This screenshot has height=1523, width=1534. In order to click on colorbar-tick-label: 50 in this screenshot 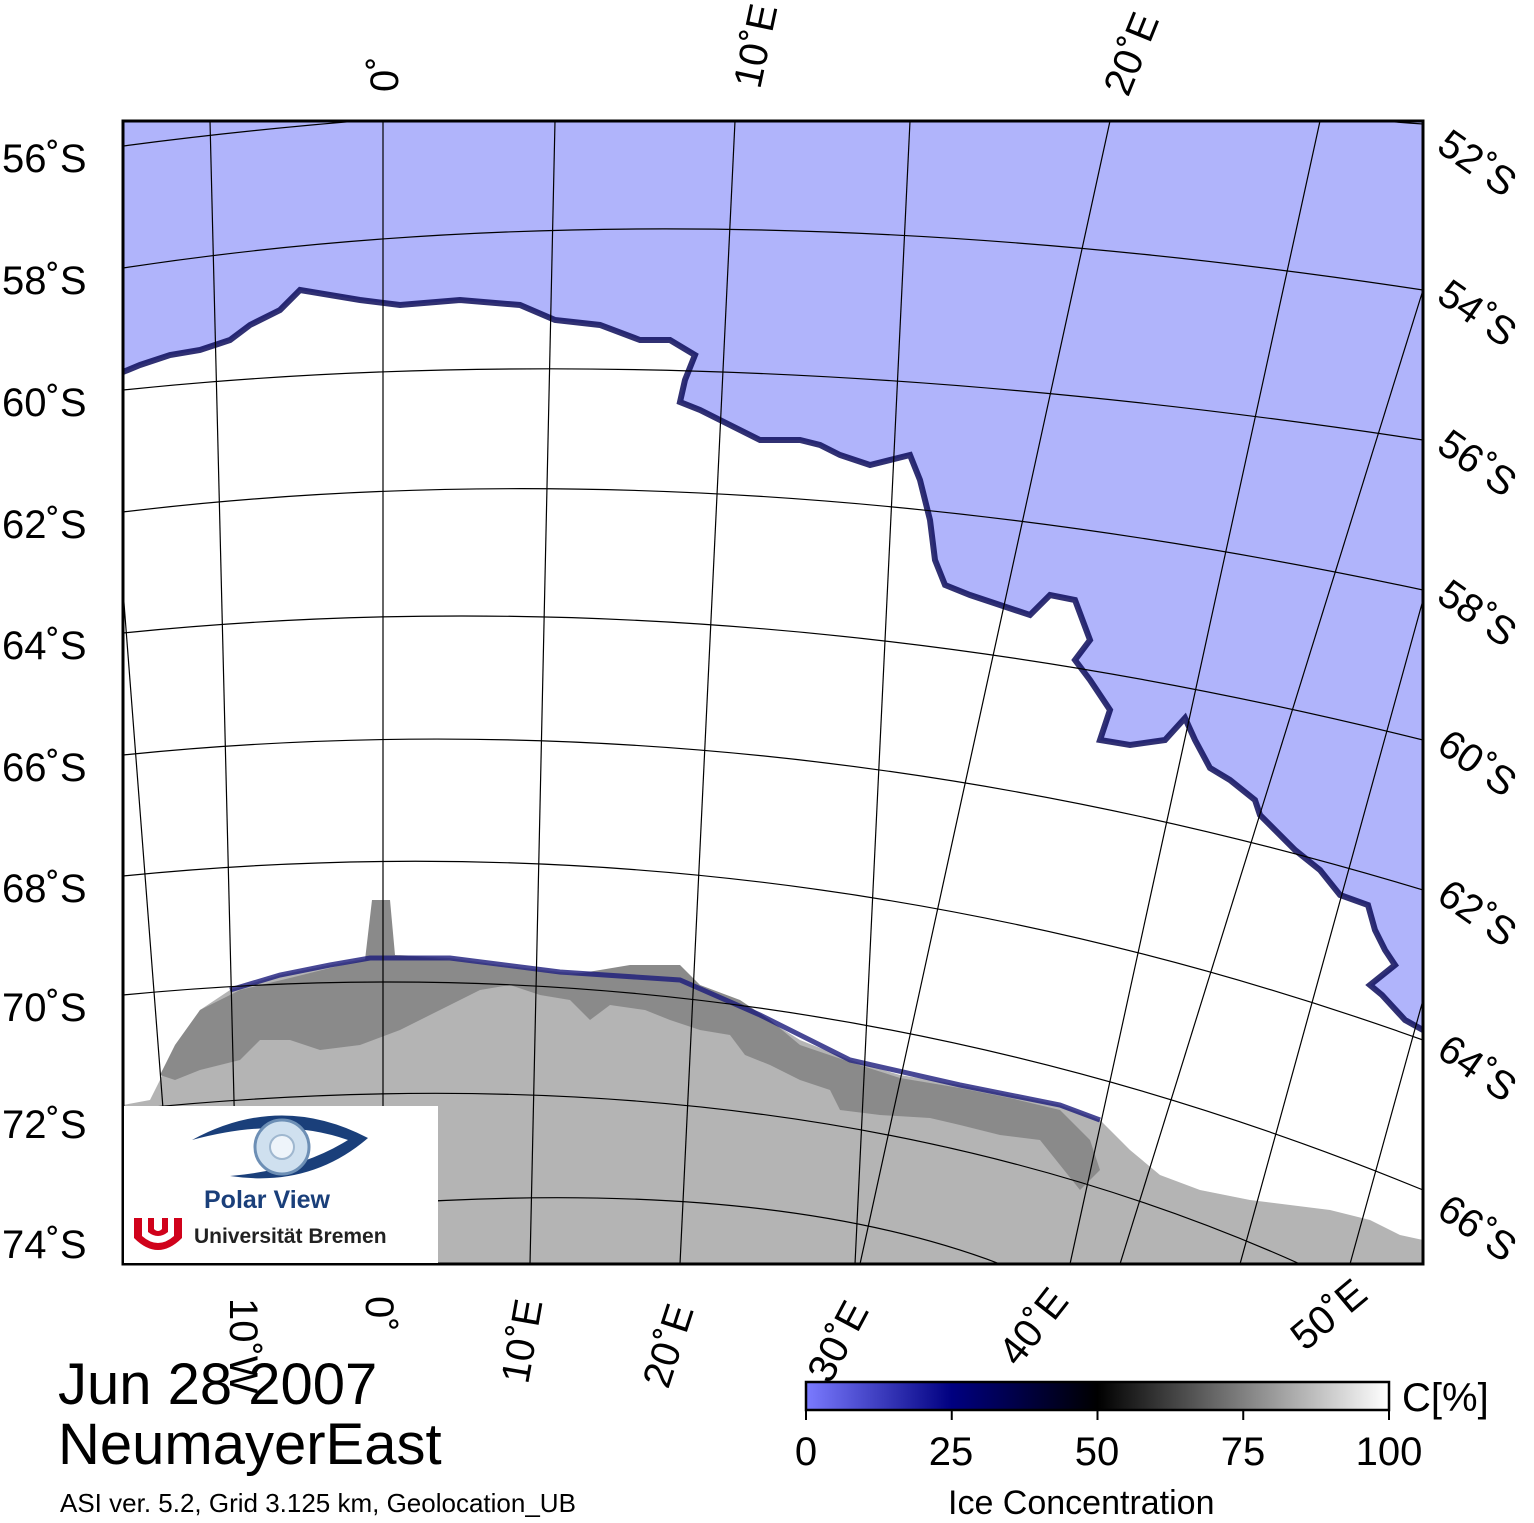, I will do `click(1097, 1452)`.